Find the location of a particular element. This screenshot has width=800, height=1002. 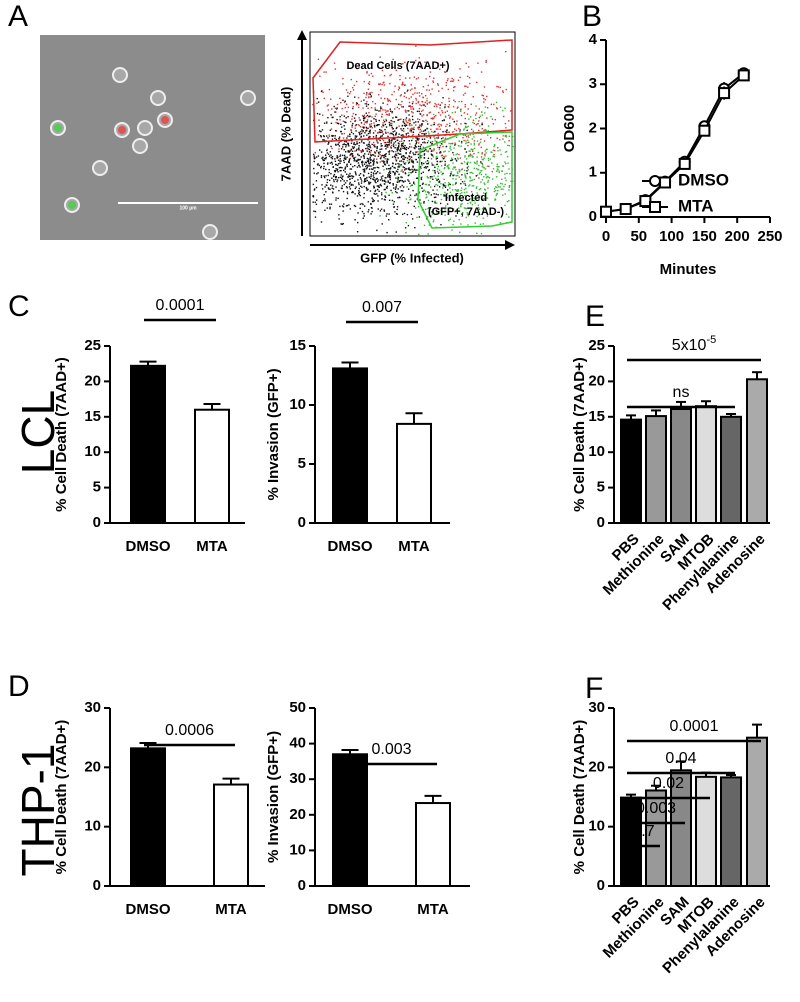

significance-label: 0.7 is located at coordinates (643, 831).